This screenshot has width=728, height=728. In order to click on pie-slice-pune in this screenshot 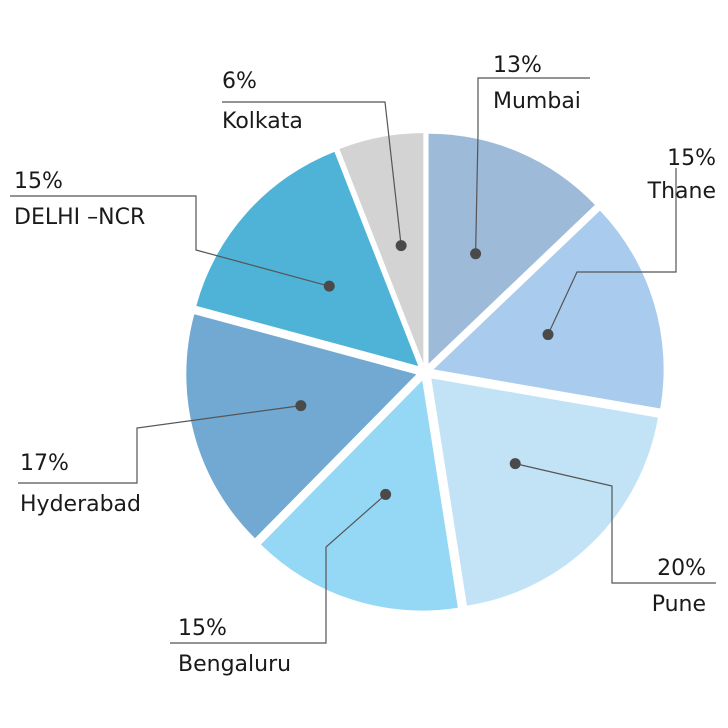, I will do `click(544, 492)`.